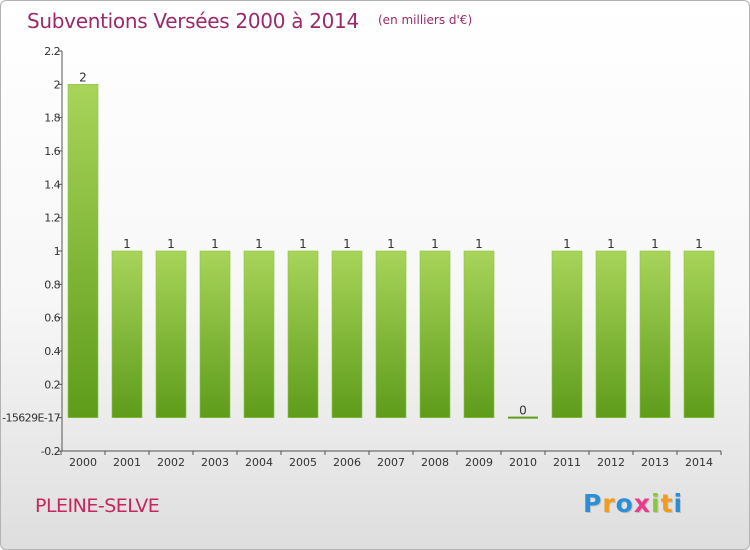 The width and height of the screenshot is (750, 550). What do you see at coordinates (435, 334) in the screenshot?
I see `bar-2008` at bounding box center [435, 334].